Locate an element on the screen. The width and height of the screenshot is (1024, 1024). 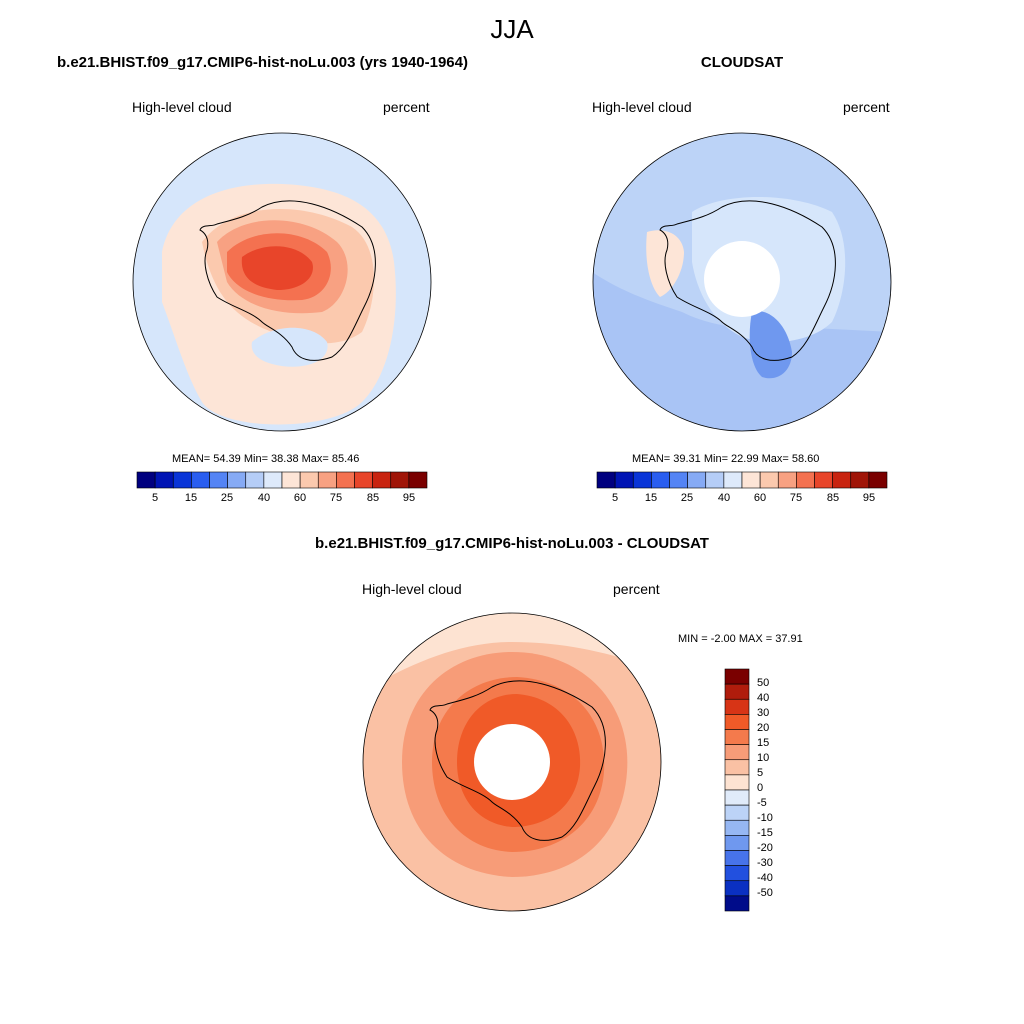
panel3-tick-label: 40 is located at coordinates (763, 698).